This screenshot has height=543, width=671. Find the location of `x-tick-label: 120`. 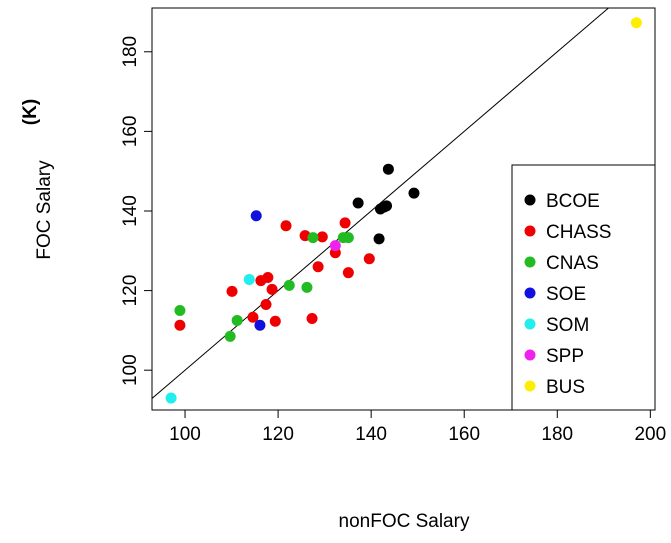

x-tick-label: 120 is located at coordinates (278, 434).